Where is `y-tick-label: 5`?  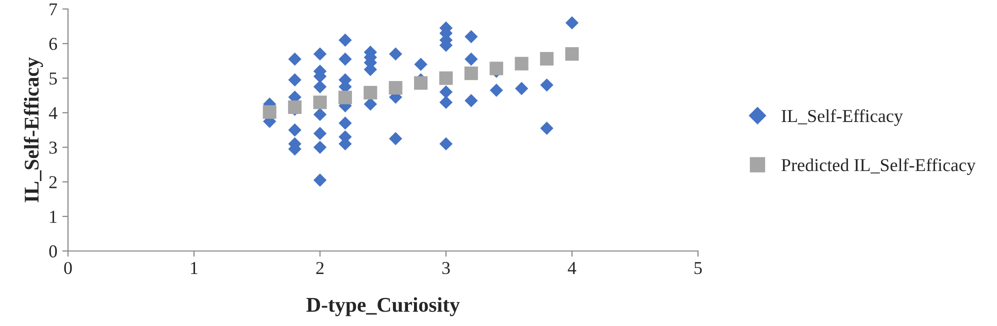
y-tick-label: 5 is located at coordinates (53, 78).